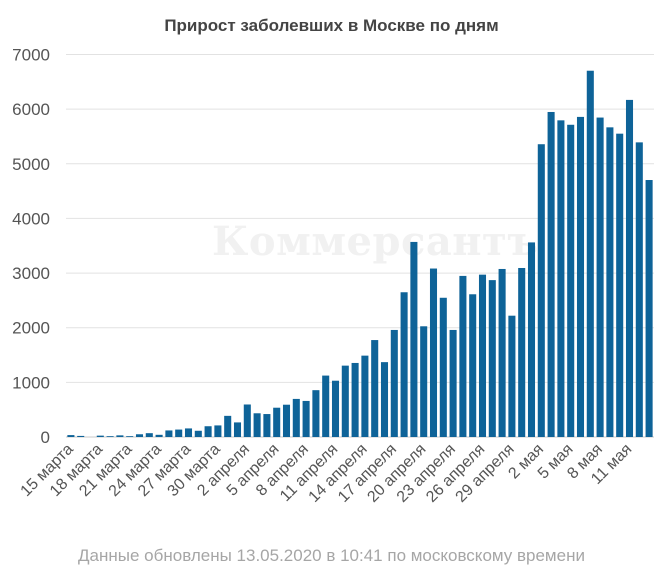  What do you see at coordinates (31, 164) in the screenshot?
I see `y-tick-label: 5000` at bounding box center [31, 164].